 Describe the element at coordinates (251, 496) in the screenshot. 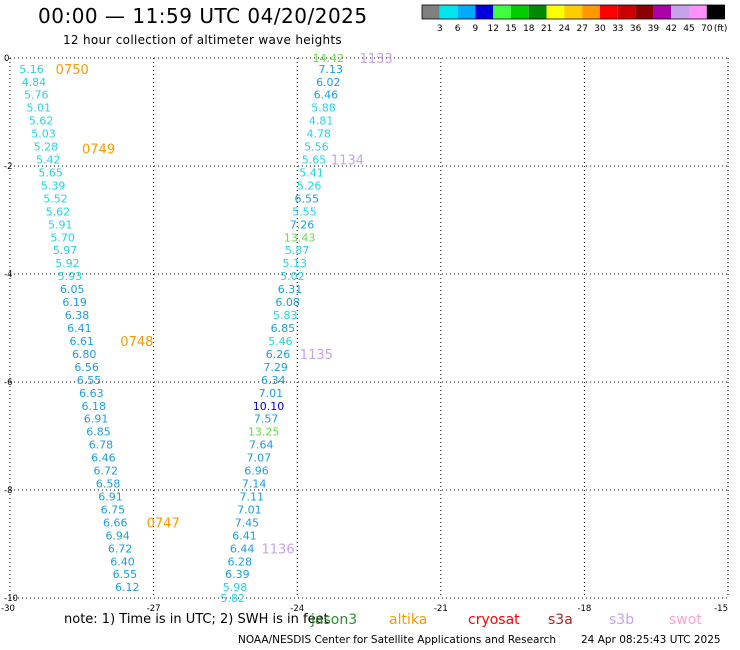

I see `wave-height-value: 7.11` at that location.